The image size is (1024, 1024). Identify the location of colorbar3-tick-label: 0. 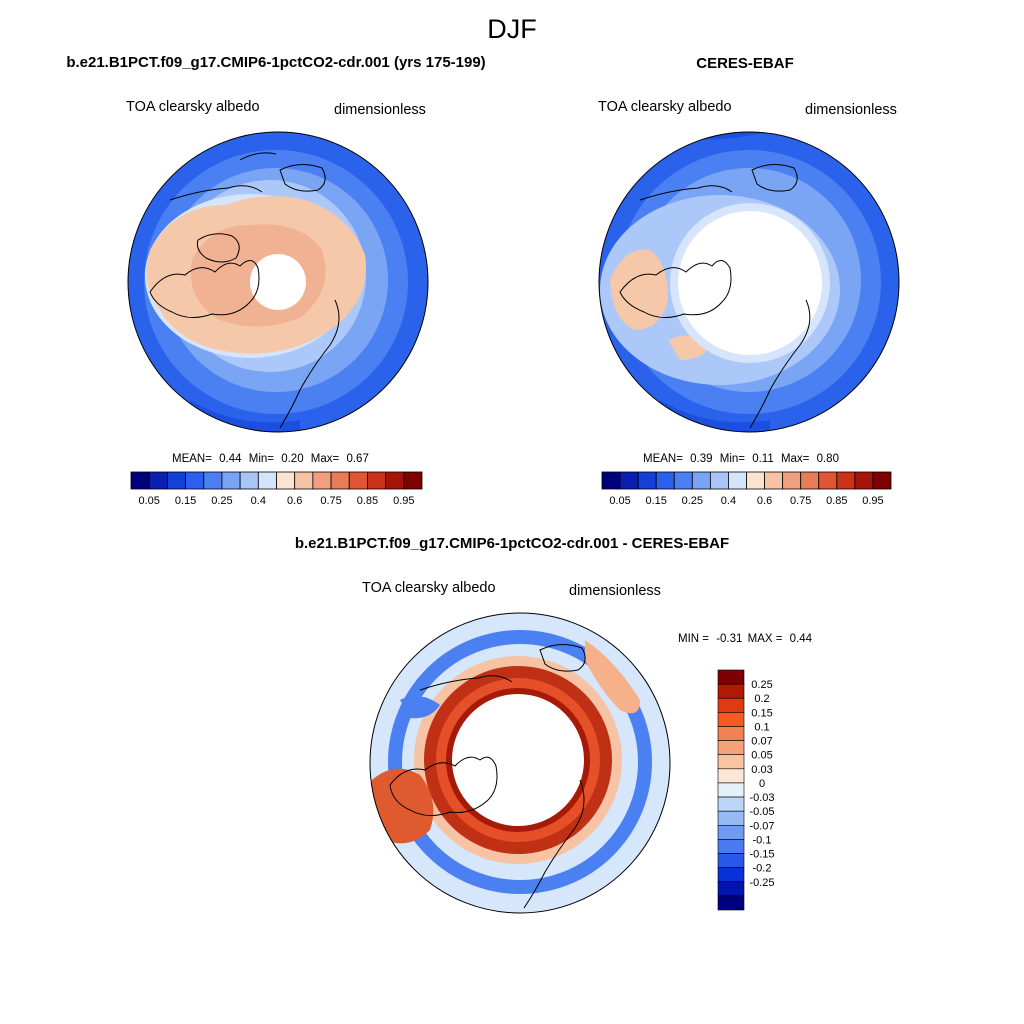
(762, 784).